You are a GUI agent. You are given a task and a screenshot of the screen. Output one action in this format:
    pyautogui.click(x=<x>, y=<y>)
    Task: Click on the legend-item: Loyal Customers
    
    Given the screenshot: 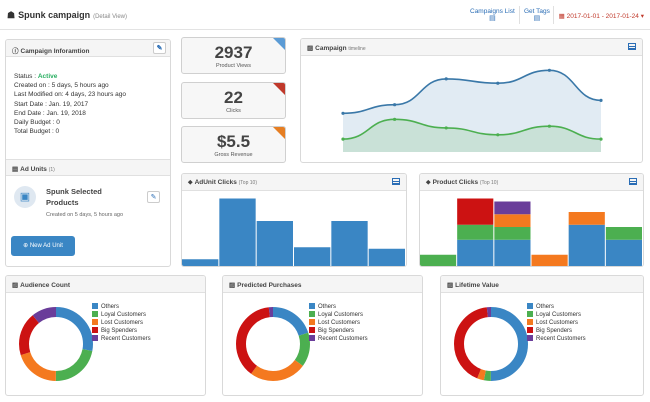 What is the action you would take?
    pyautogui.click(x=121, y=315)
    